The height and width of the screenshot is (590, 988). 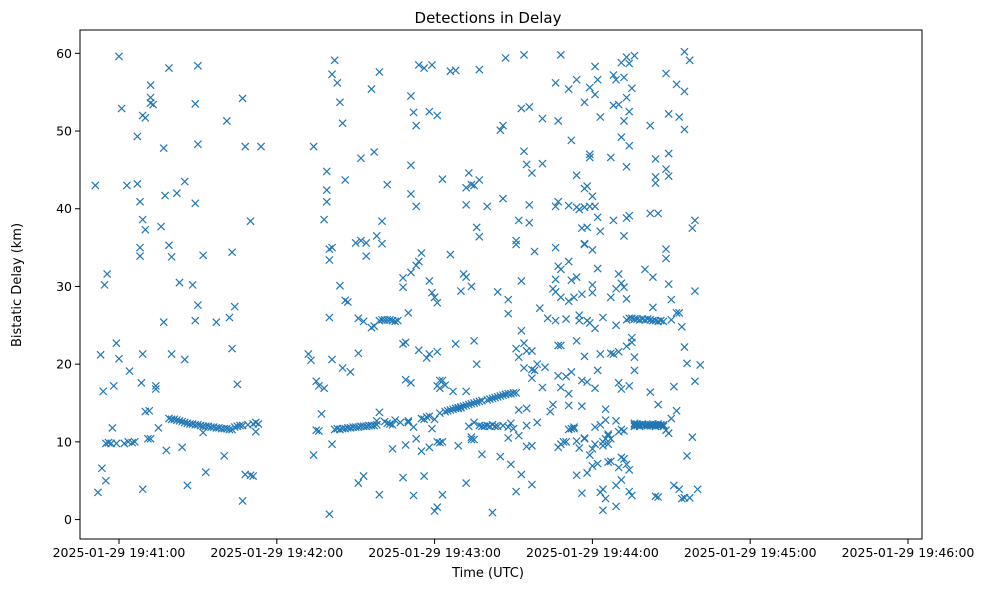 What do you see at coordinates (64, 364) in the screenshot?
I see `y-tick-label: 20` at bounding box center [64, 364].